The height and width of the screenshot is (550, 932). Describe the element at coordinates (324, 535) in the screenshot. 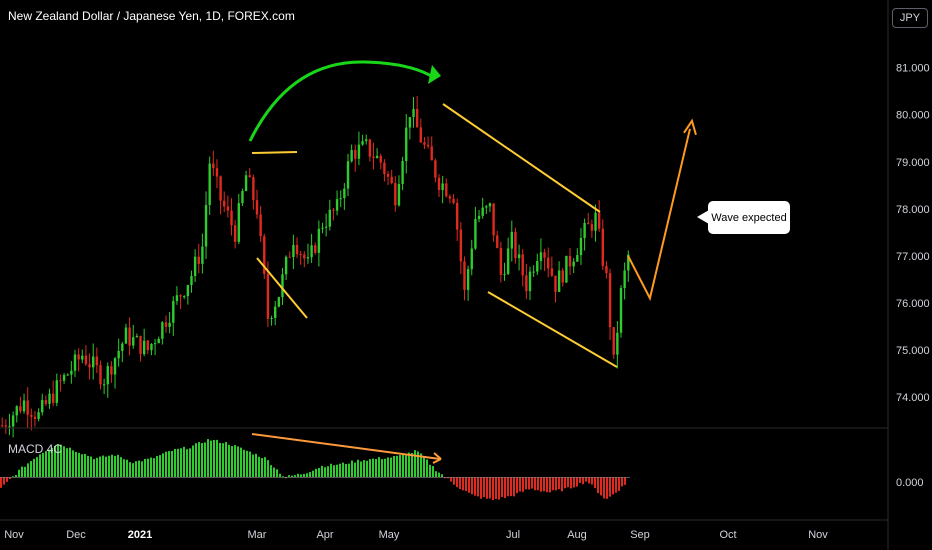

I see `x-tick-label: Apr` at that location.